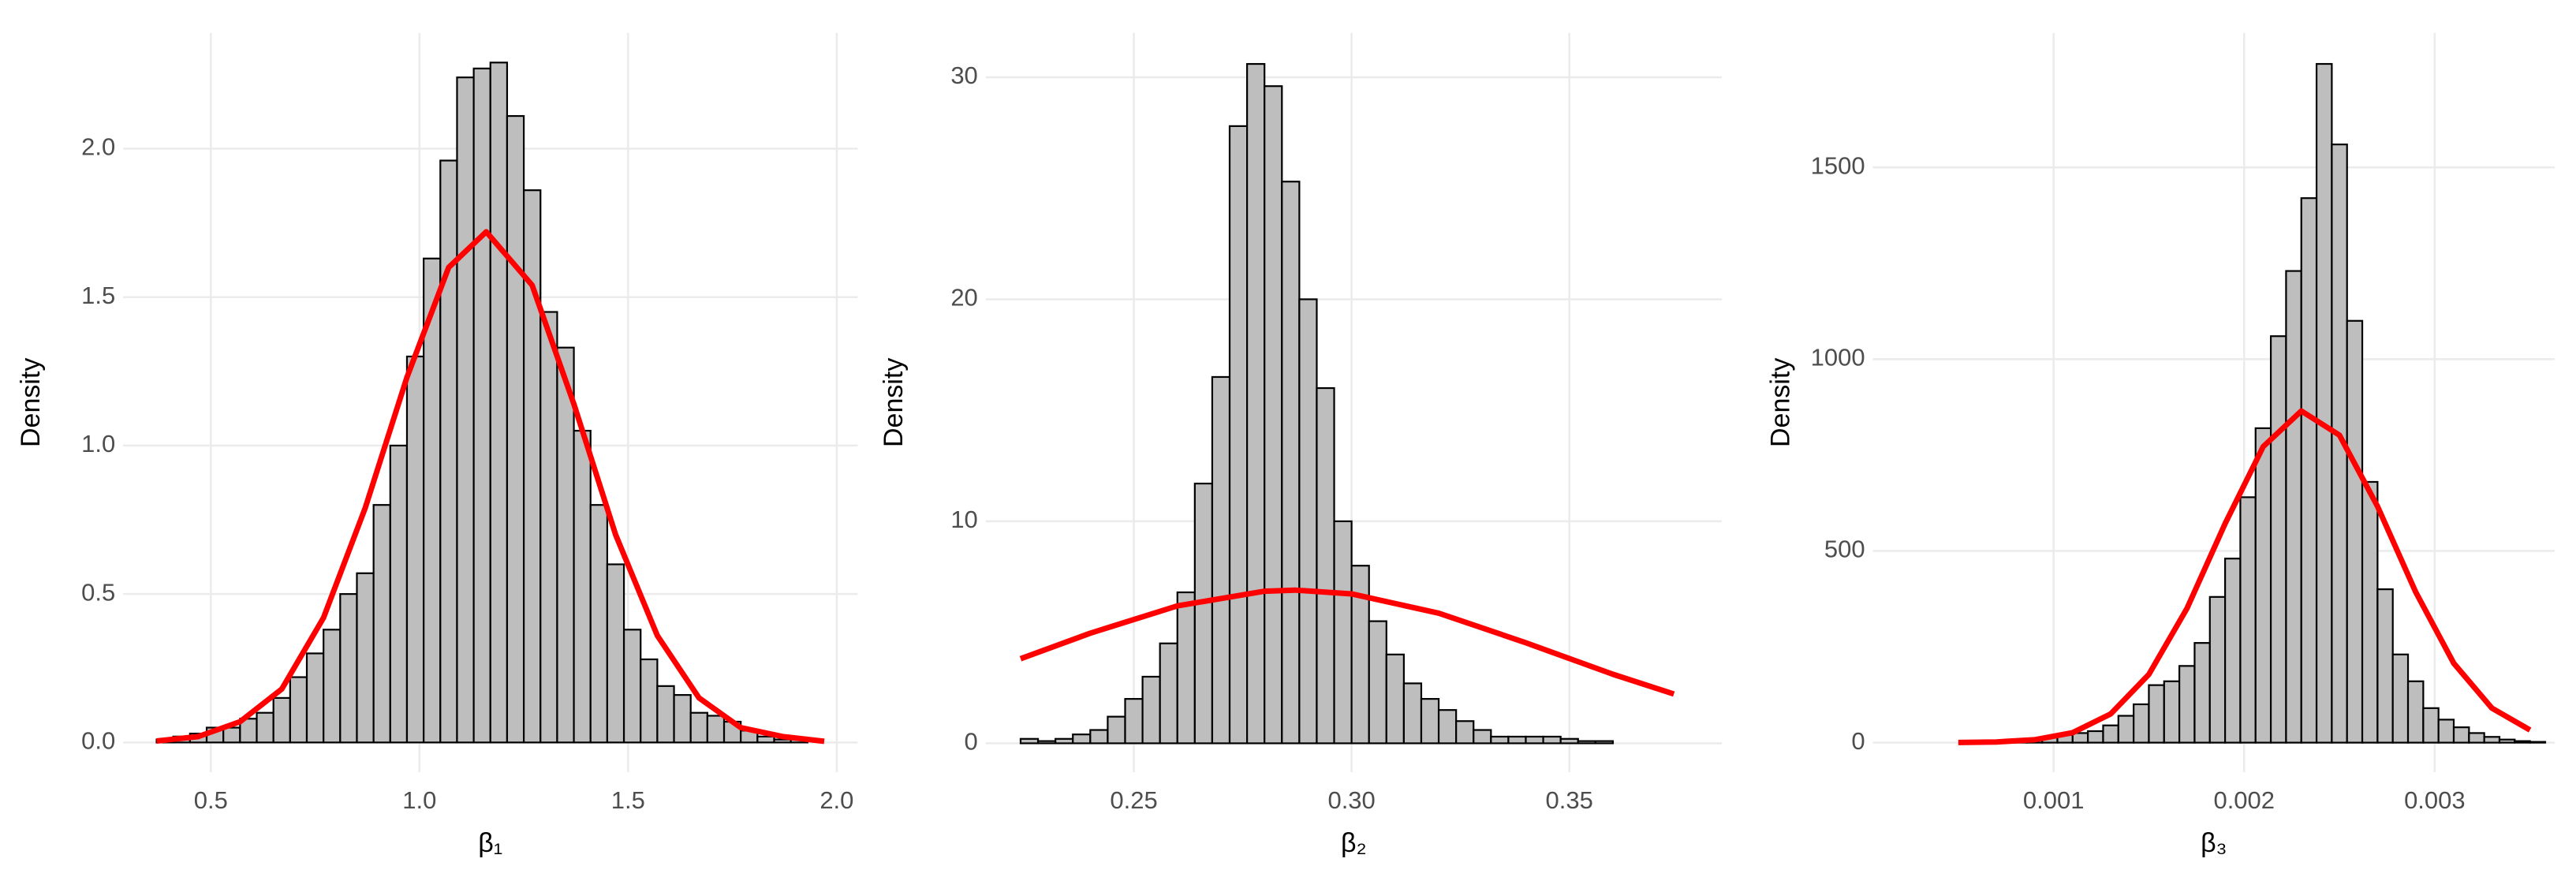 The width and height of the screenshot is (2576, 881). What do you see at coordinates (2054, 800) in the screenshot?
I see `x-tick-label: 0.001` at bounding box center [2054, 800].